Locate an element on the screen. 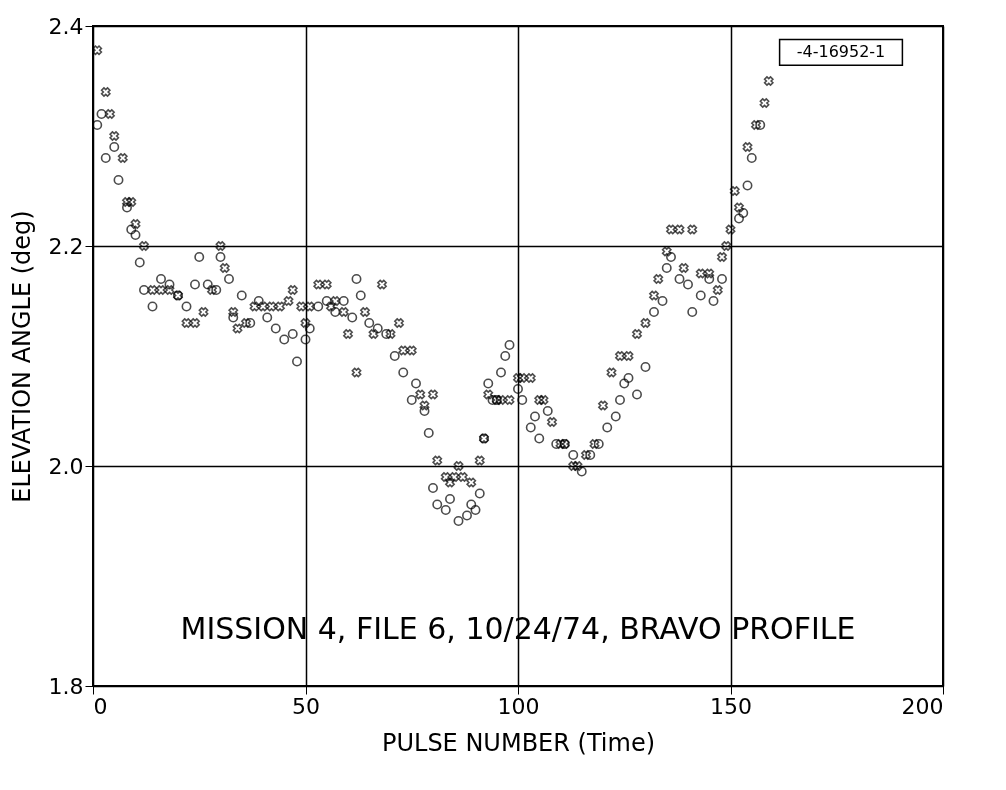 The height and width of the screenshot is (790, 1006). y-tick-label: 2.2 is located at coordinates (66, 246).